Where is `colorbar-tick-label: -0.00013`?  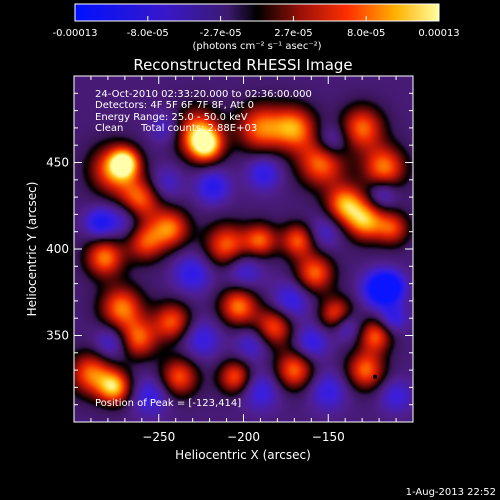
colorbar-tick-label: -0.00013 is located at coordinates (75, 33).